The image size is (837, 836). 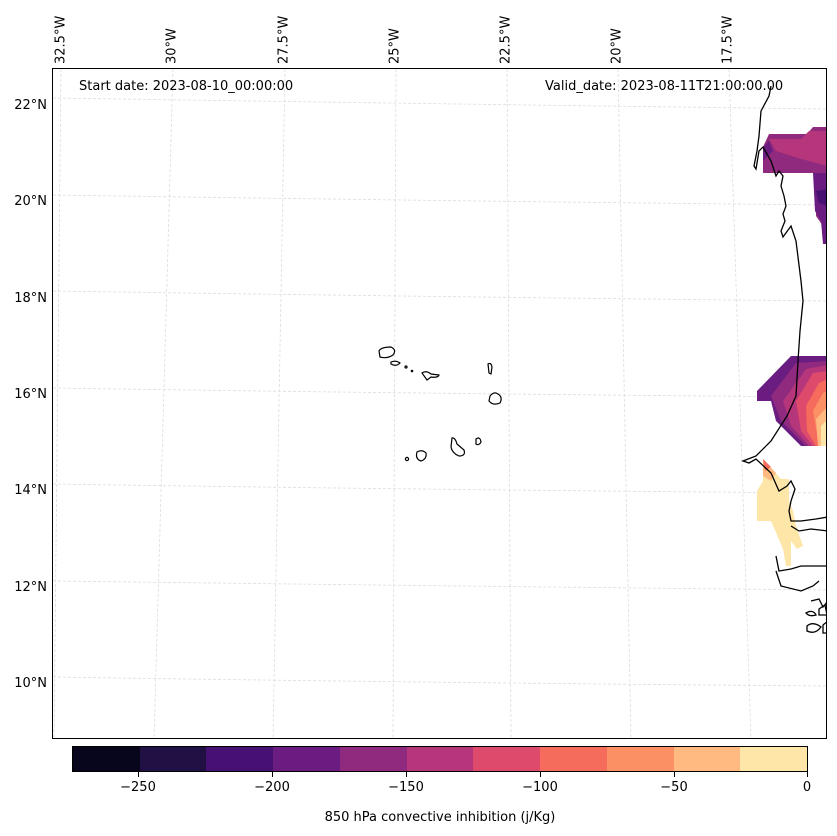 What do you see at coordinates (440, 817) in the screenshot?
I see `colorbar-title: 850 hPa convective inhibition (j/Kg)` at bounding box center [440, 817].